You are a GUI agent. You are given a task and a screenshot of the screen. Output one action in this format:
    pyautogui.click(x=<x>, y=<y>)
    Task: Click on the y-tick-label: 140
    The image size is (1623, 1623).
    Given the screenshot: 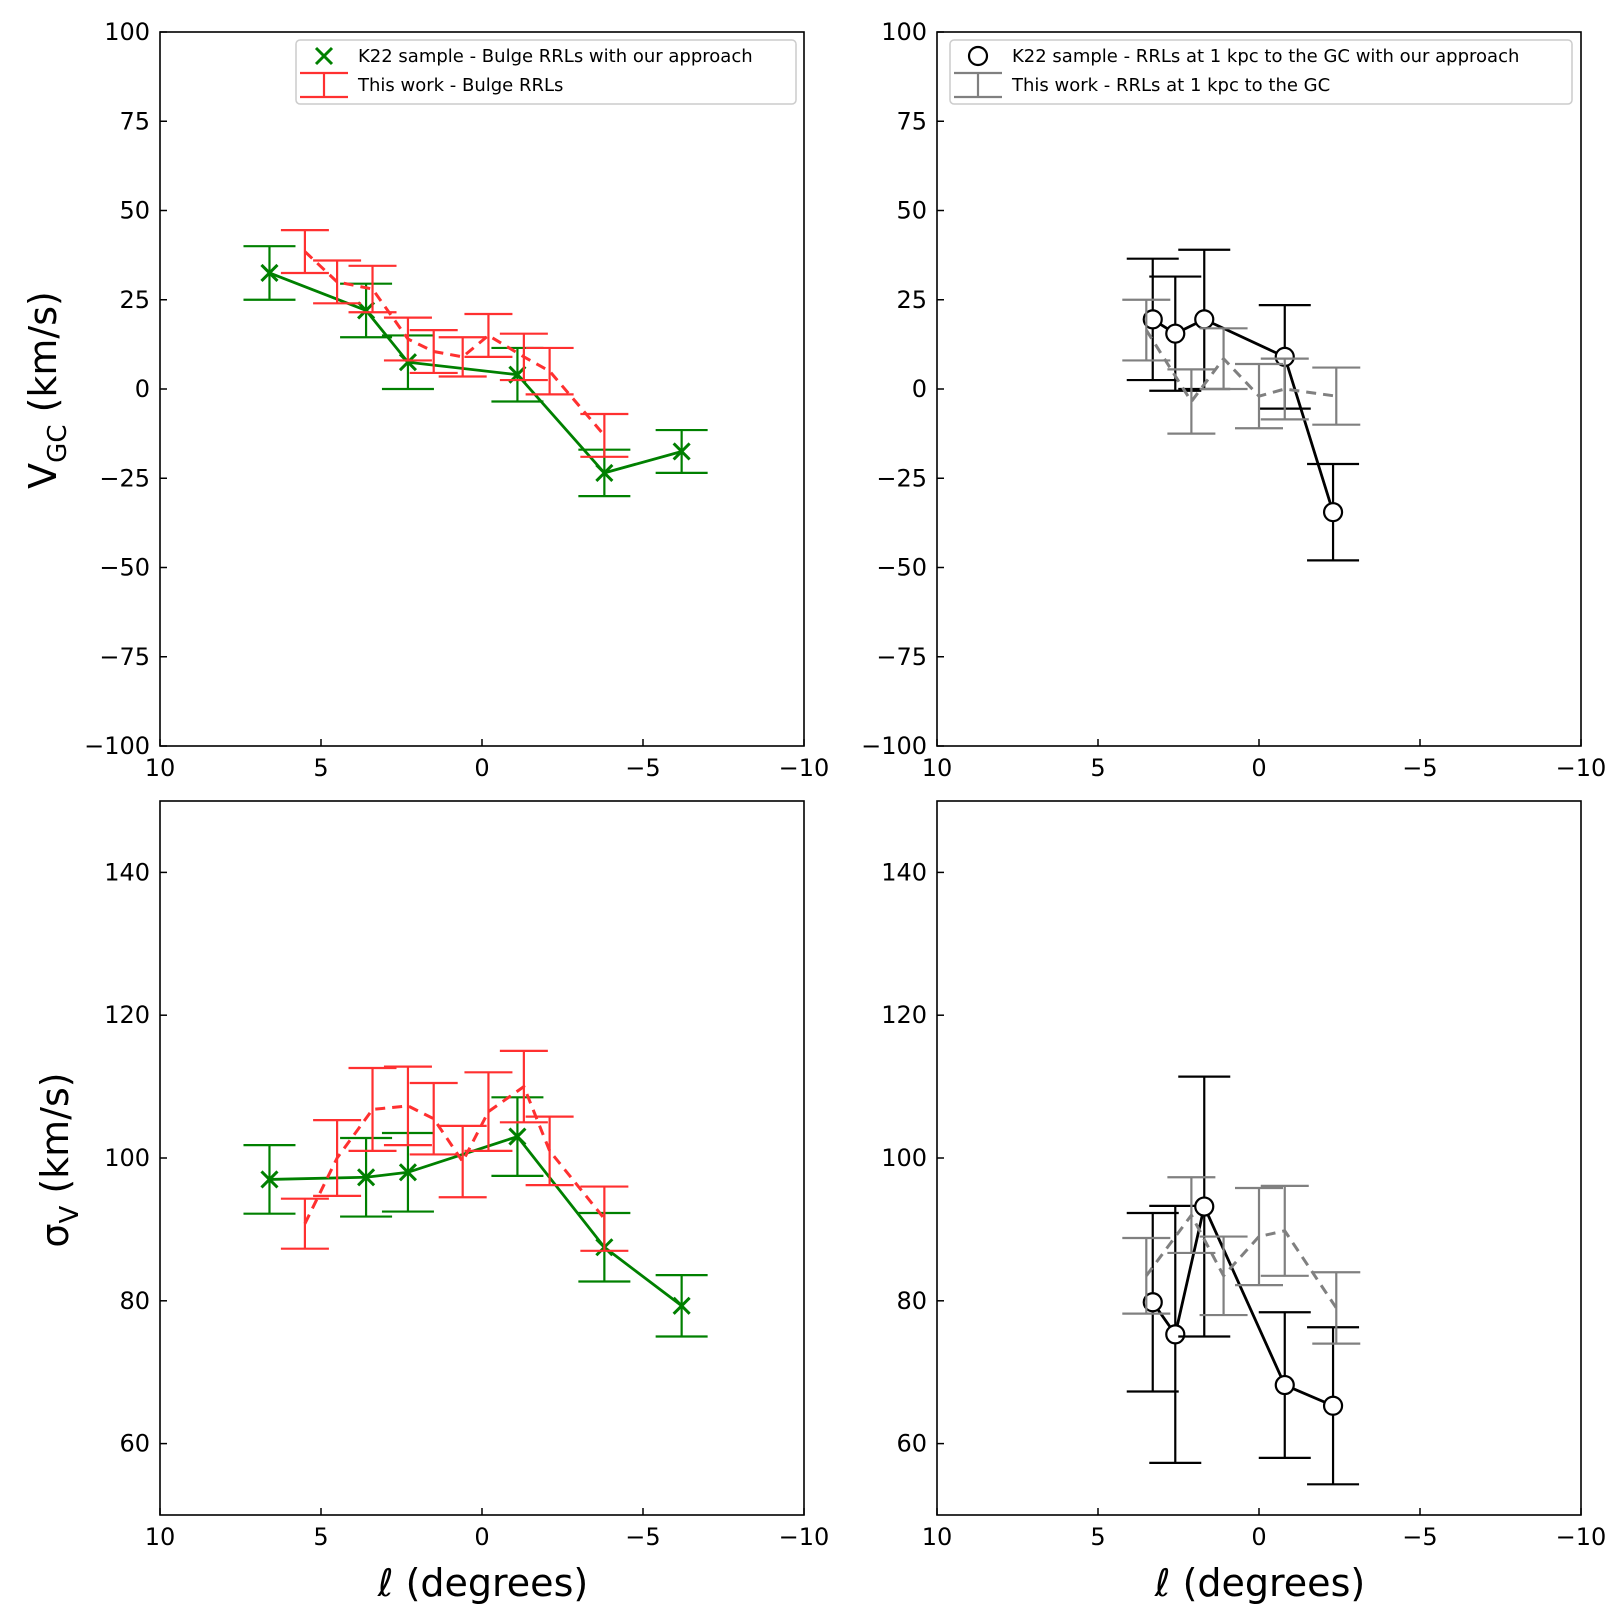 What is the action you would take?
    pyautogui.click(x=904, y=872)
    